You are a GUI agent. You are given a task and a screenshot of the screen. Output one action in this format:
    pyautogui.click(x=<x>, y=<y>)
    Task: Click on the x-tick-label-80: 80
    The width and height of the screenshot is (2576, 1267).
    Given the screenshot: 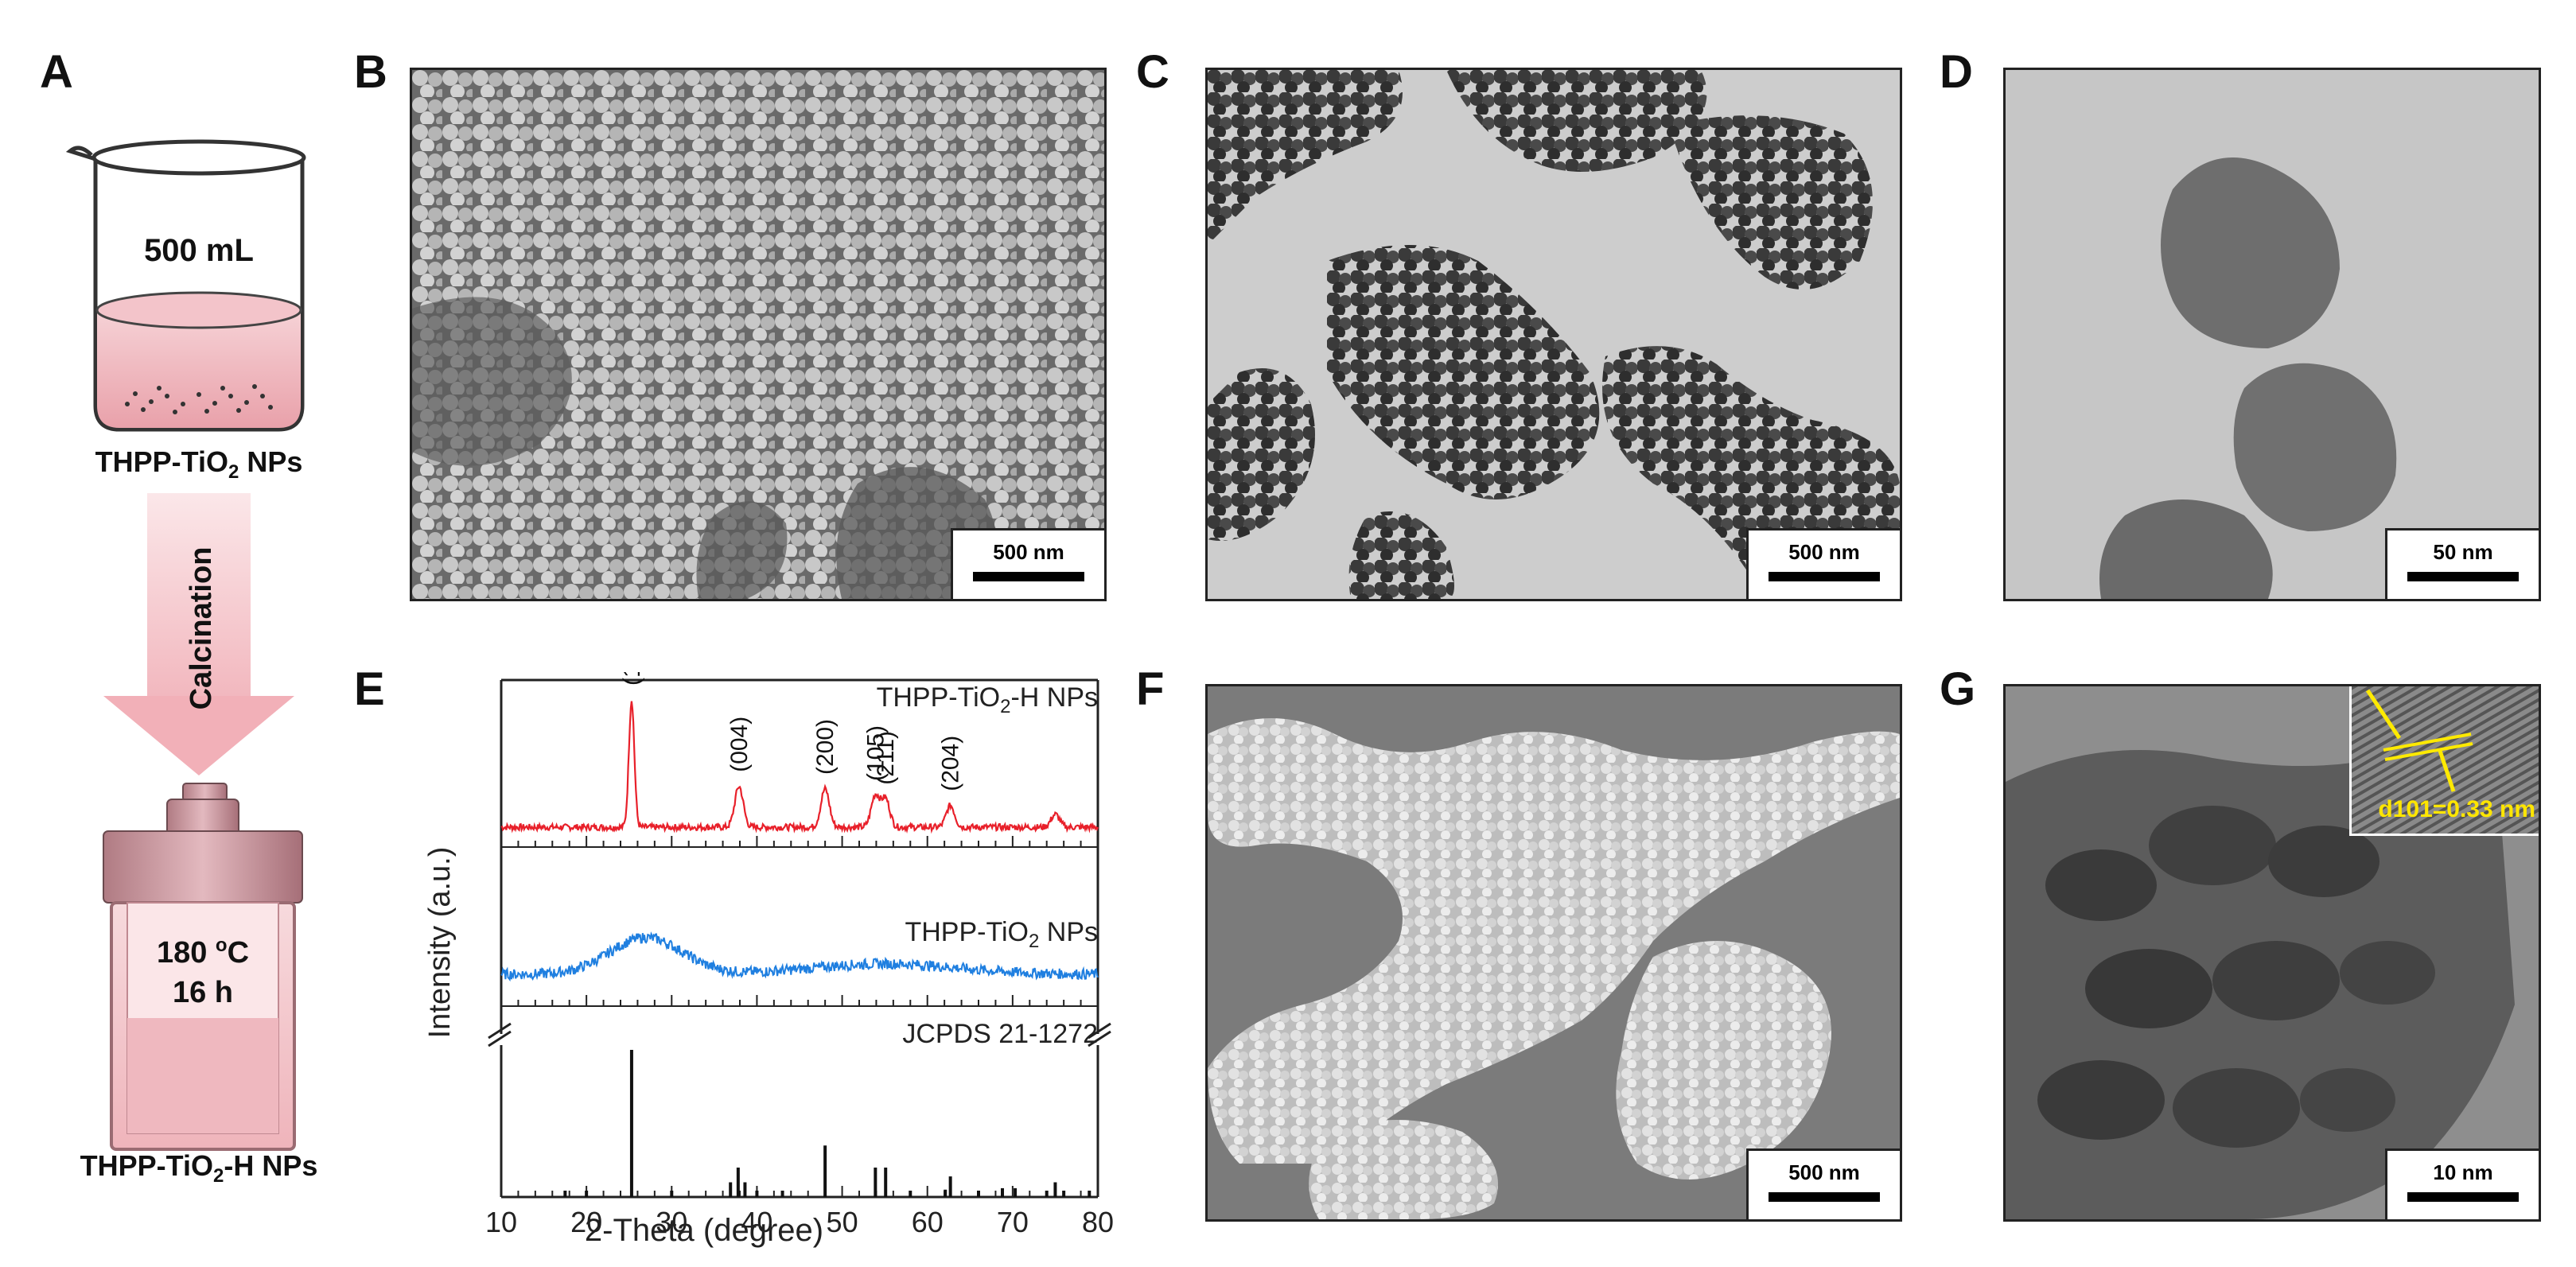 What is the action you would take?
    pyautogui.click(x=1098, y=1222)
    